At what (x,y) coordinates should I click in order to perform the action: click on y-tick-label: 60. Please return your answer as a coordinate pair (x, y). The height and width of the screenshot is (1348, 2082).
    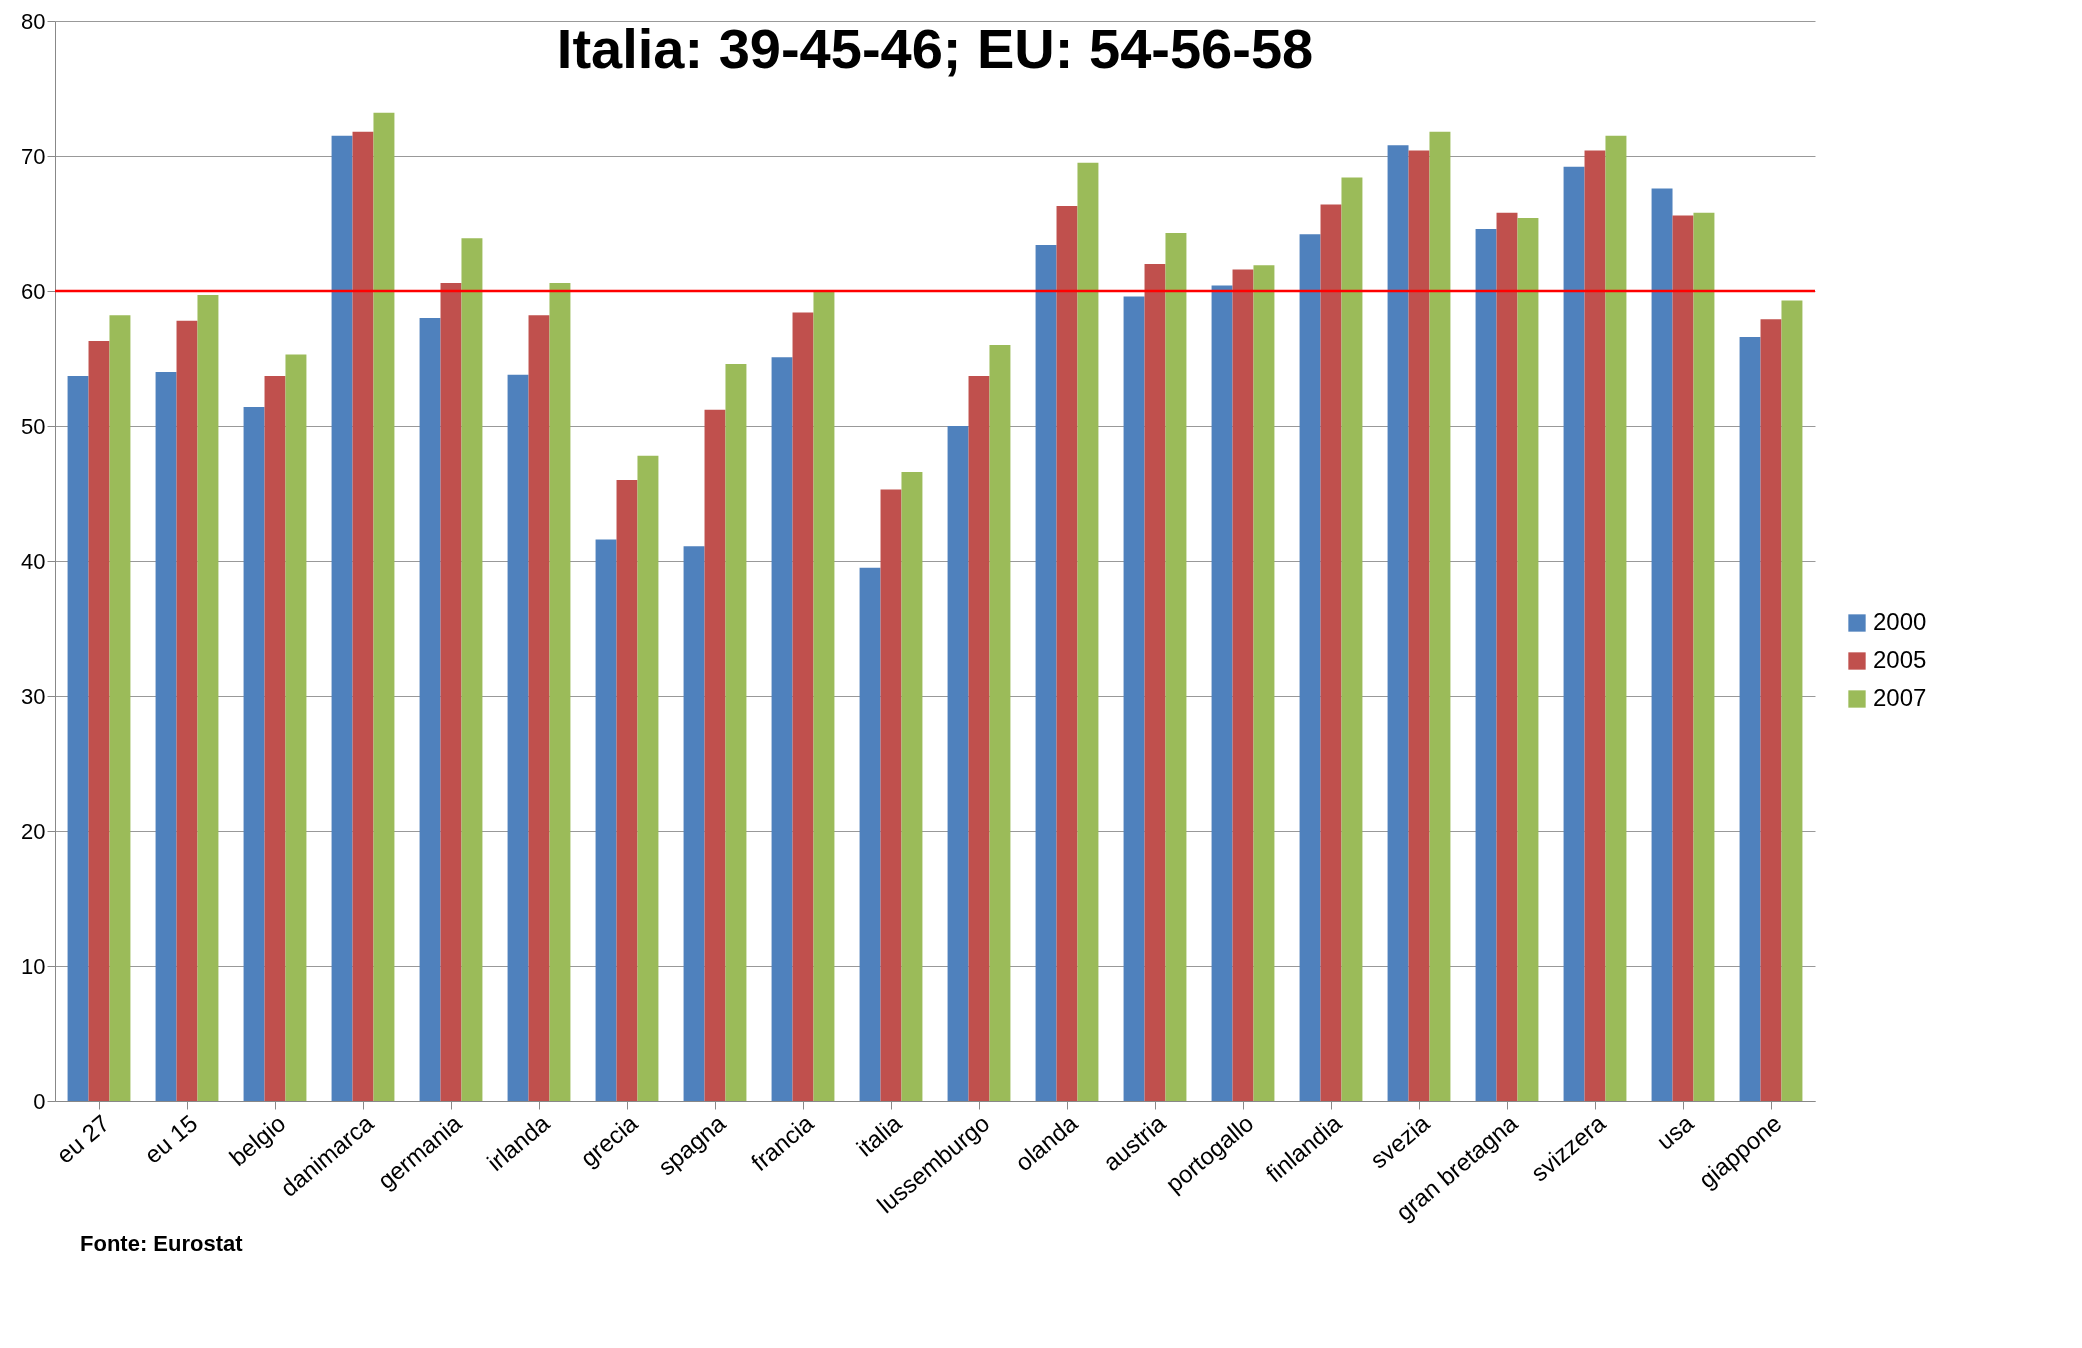
    Looking at the image, I should click on (33, 291).